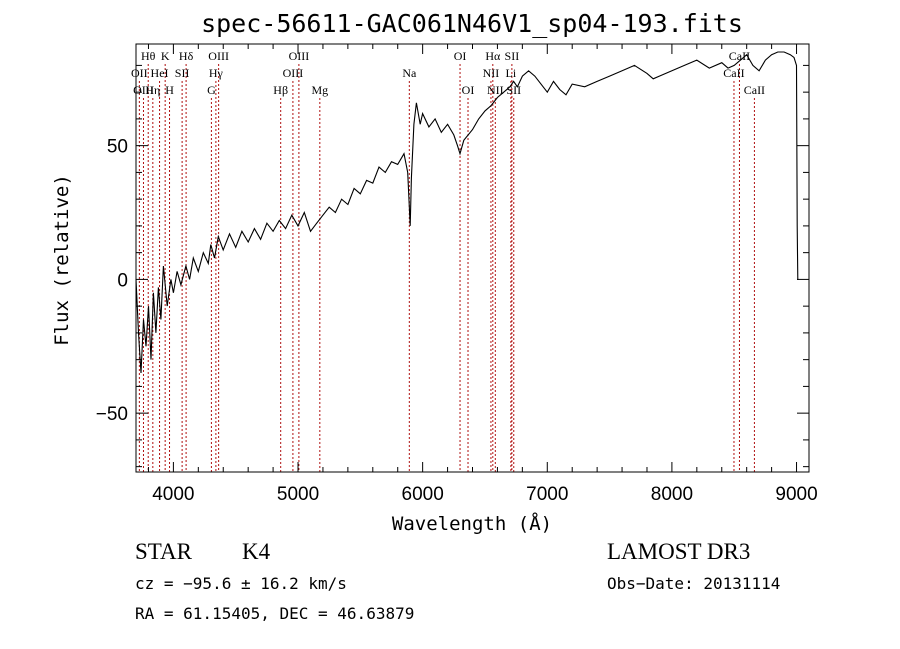  I want to click on line-label-7: SII, so click(182, 73).